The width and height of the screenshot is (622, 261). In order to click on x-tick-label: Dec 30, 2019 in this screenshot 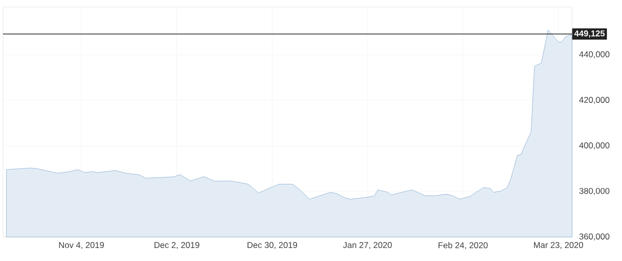, I will do `click(273, 246)`.